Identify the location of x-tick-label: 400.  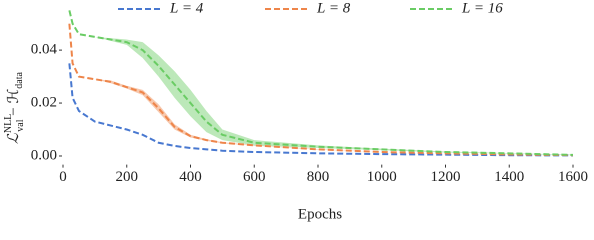
(190, 177).